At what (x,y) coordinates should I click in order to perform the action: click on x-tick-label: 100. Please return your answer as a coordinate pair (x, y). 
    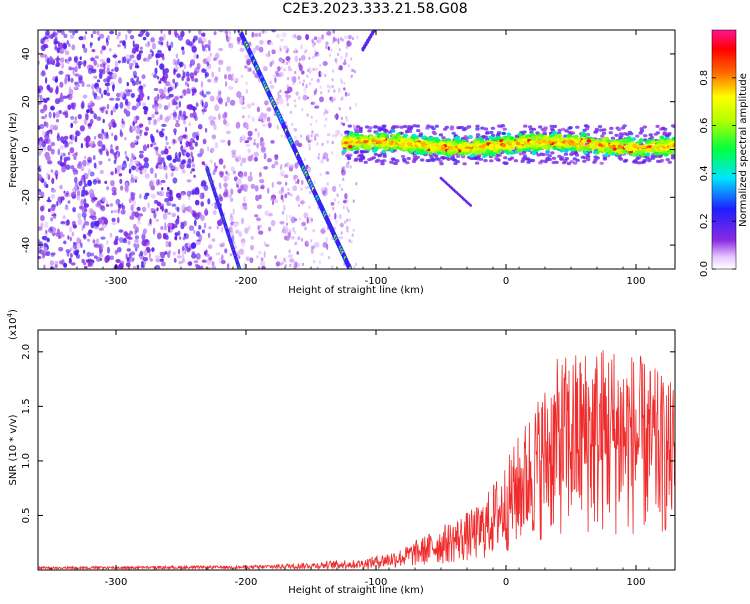
    Looking at the image, I should click on (635, 582).